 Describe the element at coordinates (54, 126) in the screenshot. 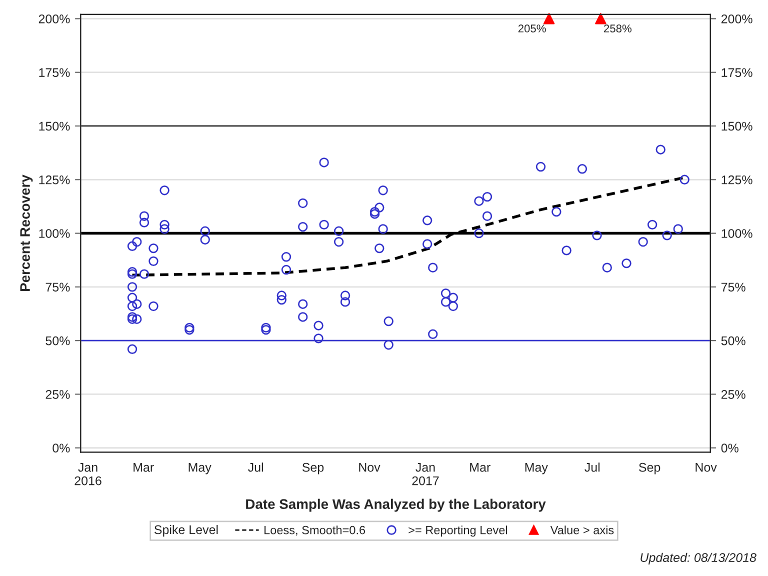

I see `y-tick-label: 150%` at that location.